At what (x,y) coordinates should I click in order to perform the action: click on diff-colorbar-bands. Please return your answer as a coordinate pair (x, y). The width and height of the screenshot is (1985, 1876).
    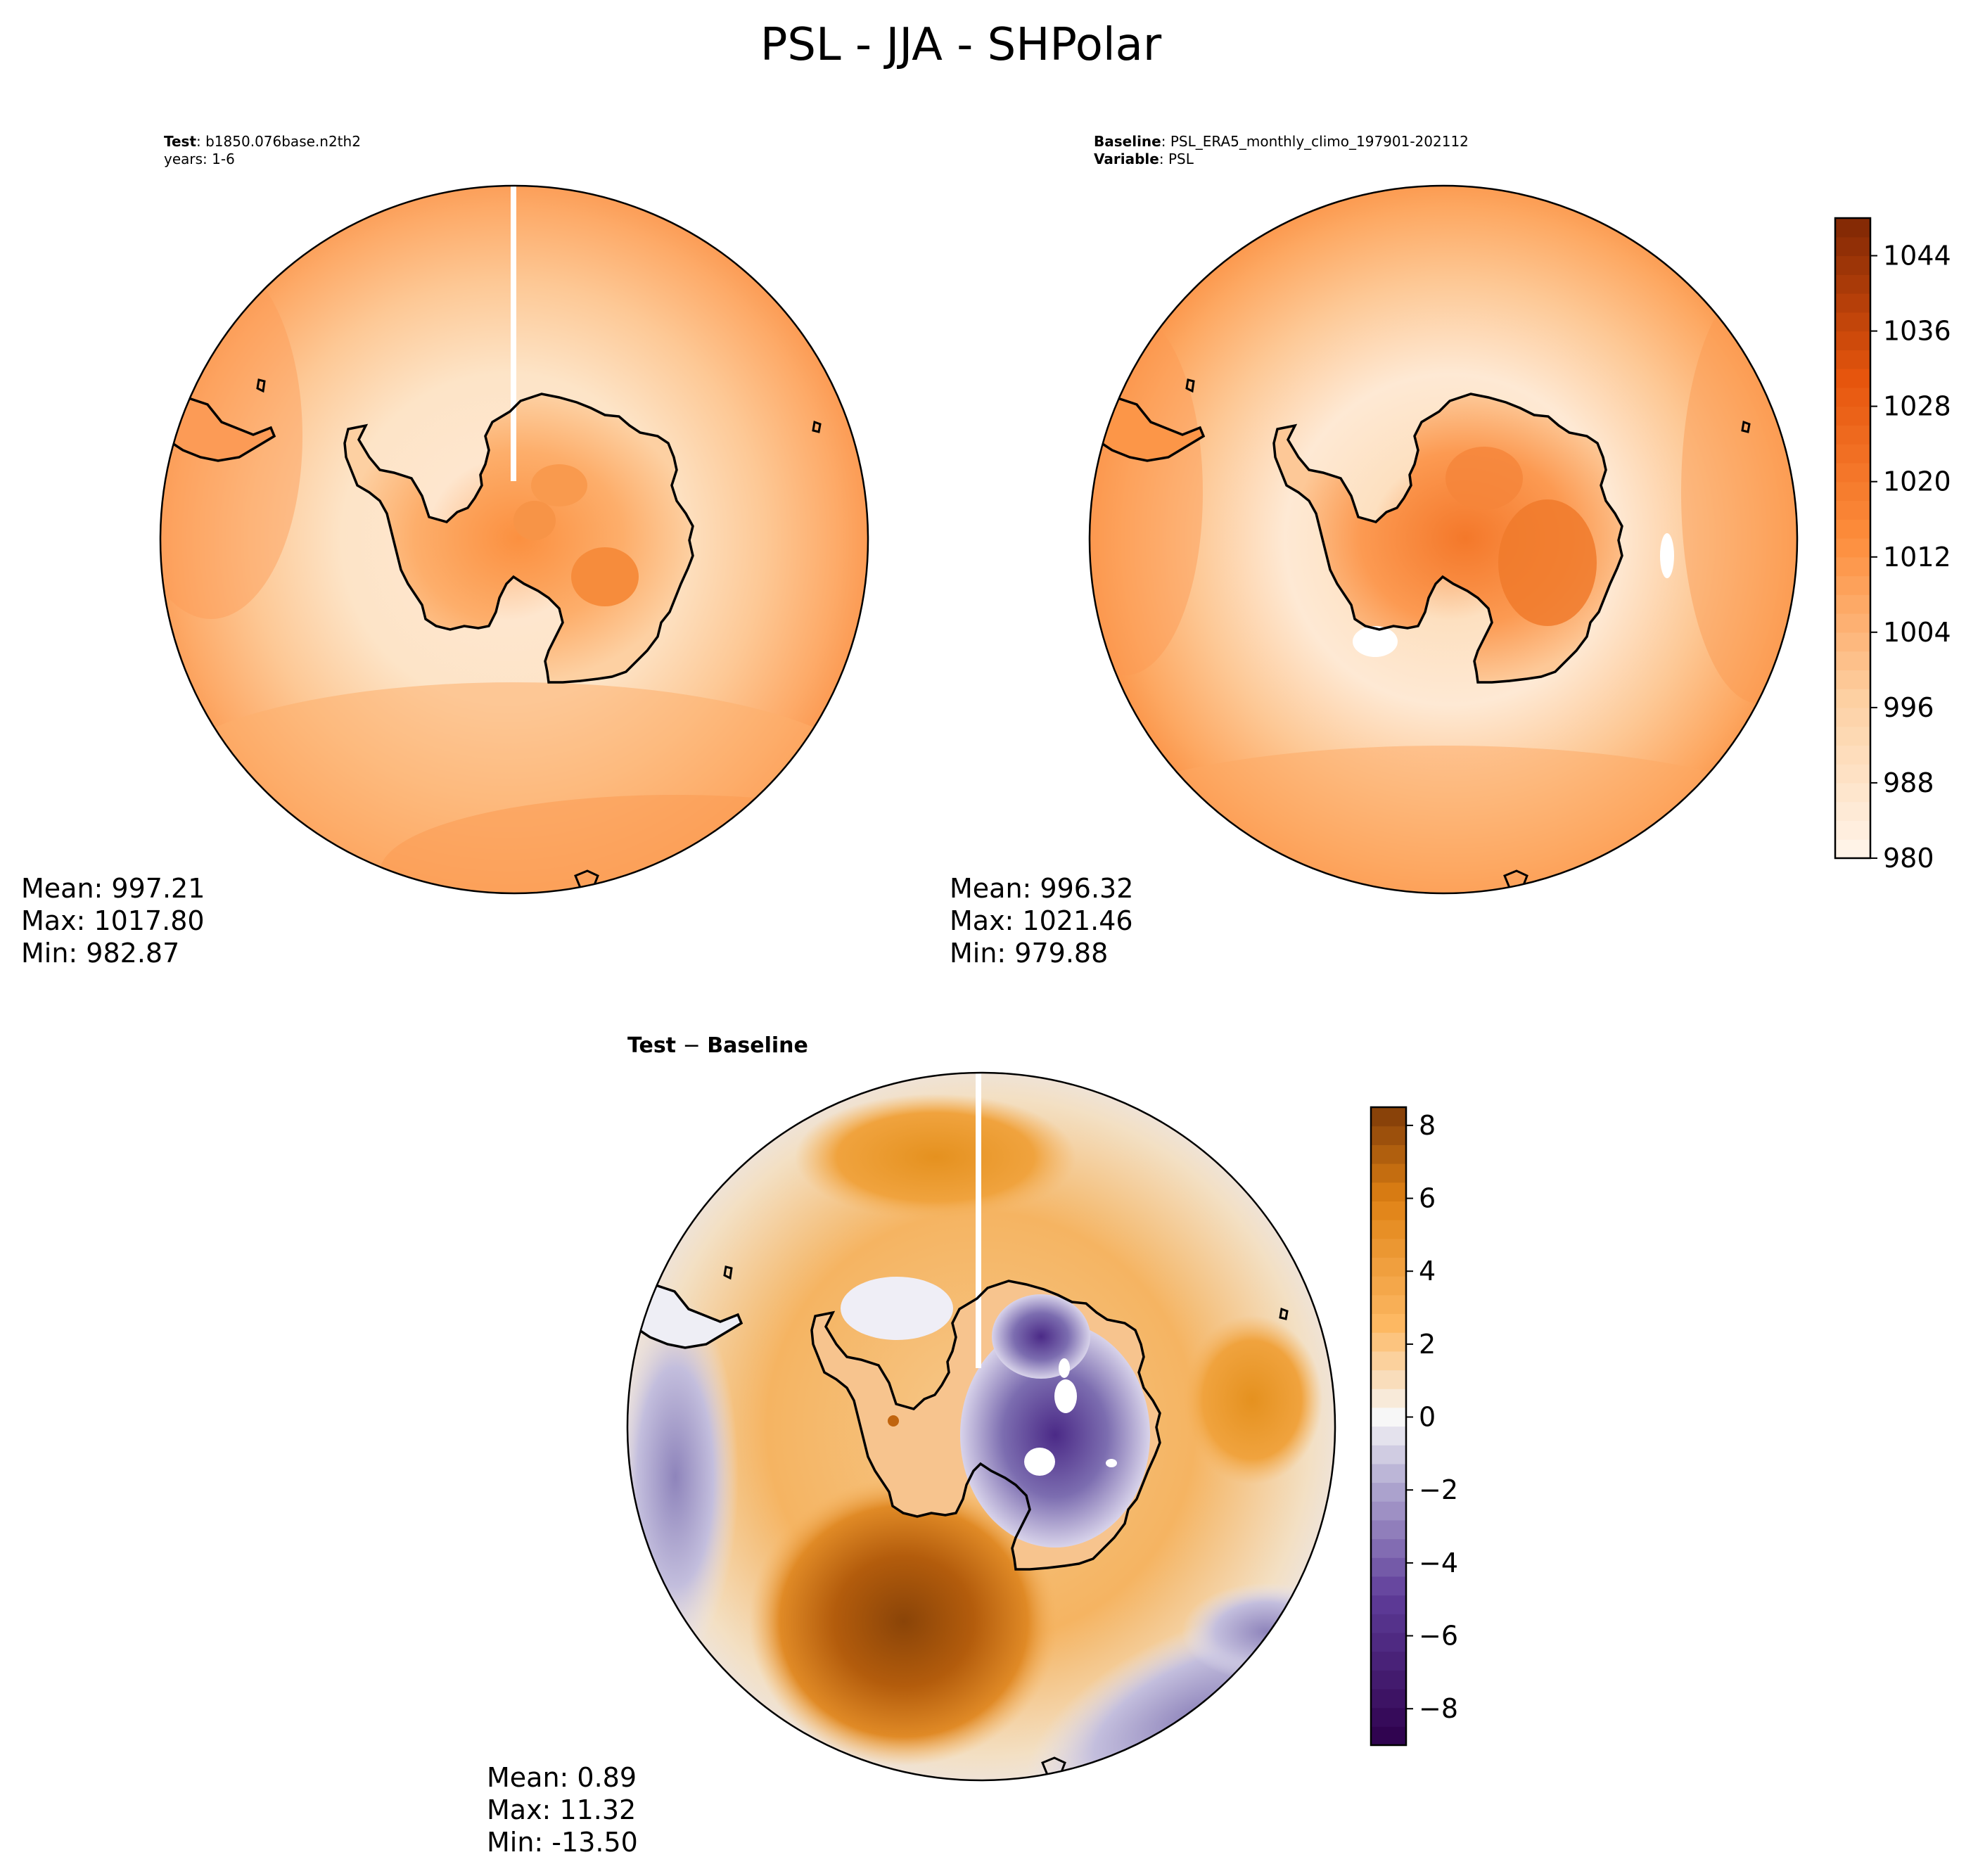
    Looking at the image, I should click on (1388, 1426).